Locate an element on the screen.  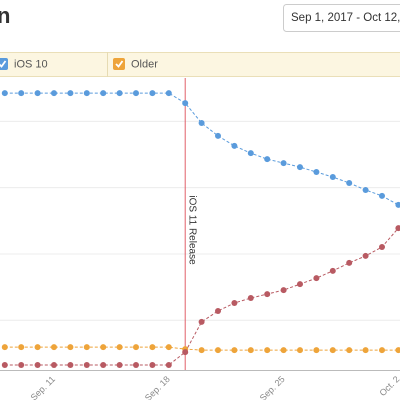
legend-label: Older is located at coordinates (144, 64).